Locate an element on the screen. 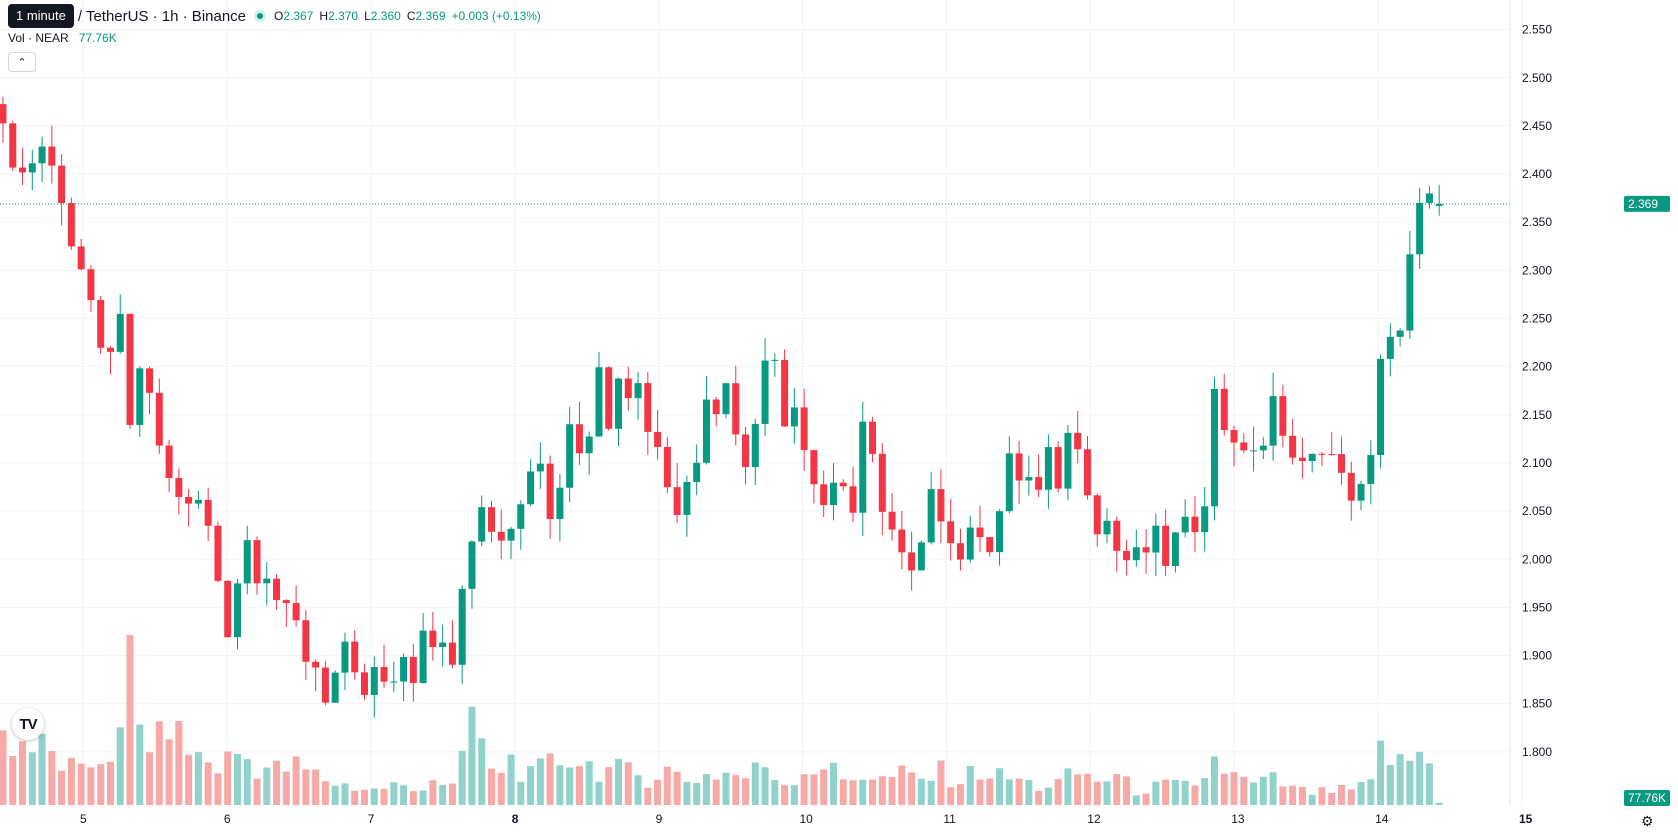 Image resolution: width=1678 pixels, height=835 pixels. x-tick-label: 13 is located at coordinates (1238, 819).